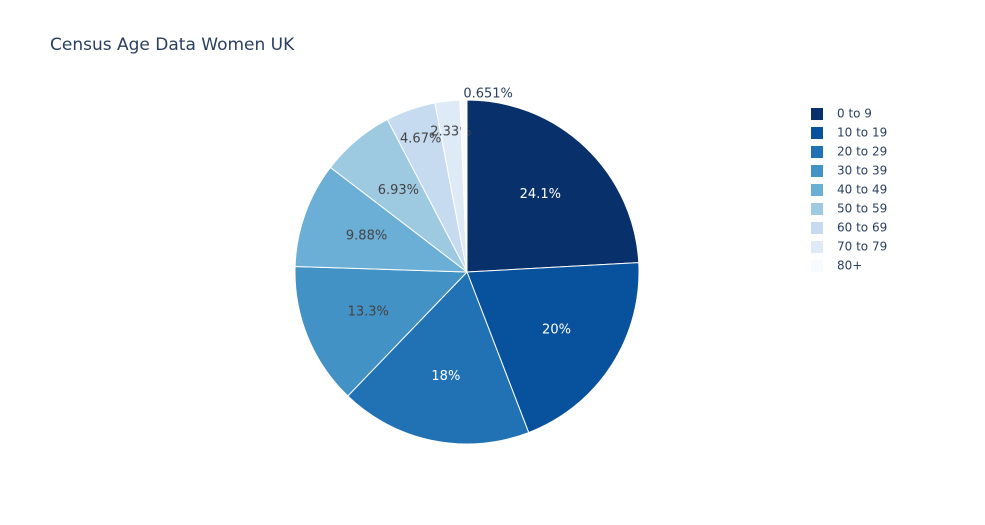  What do you see at coordinates (556, 329) in the screenshot?
I see `slice-label: 20%` at bounding box center [556, 329].